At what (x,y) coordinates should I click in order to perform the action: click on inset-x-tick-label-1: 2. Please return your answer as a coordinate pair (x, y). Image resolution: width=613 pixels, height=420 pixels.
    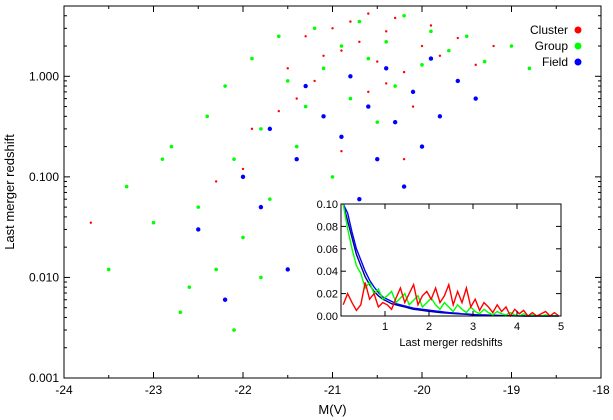
    Looking at the image, I should click on (429, 327).